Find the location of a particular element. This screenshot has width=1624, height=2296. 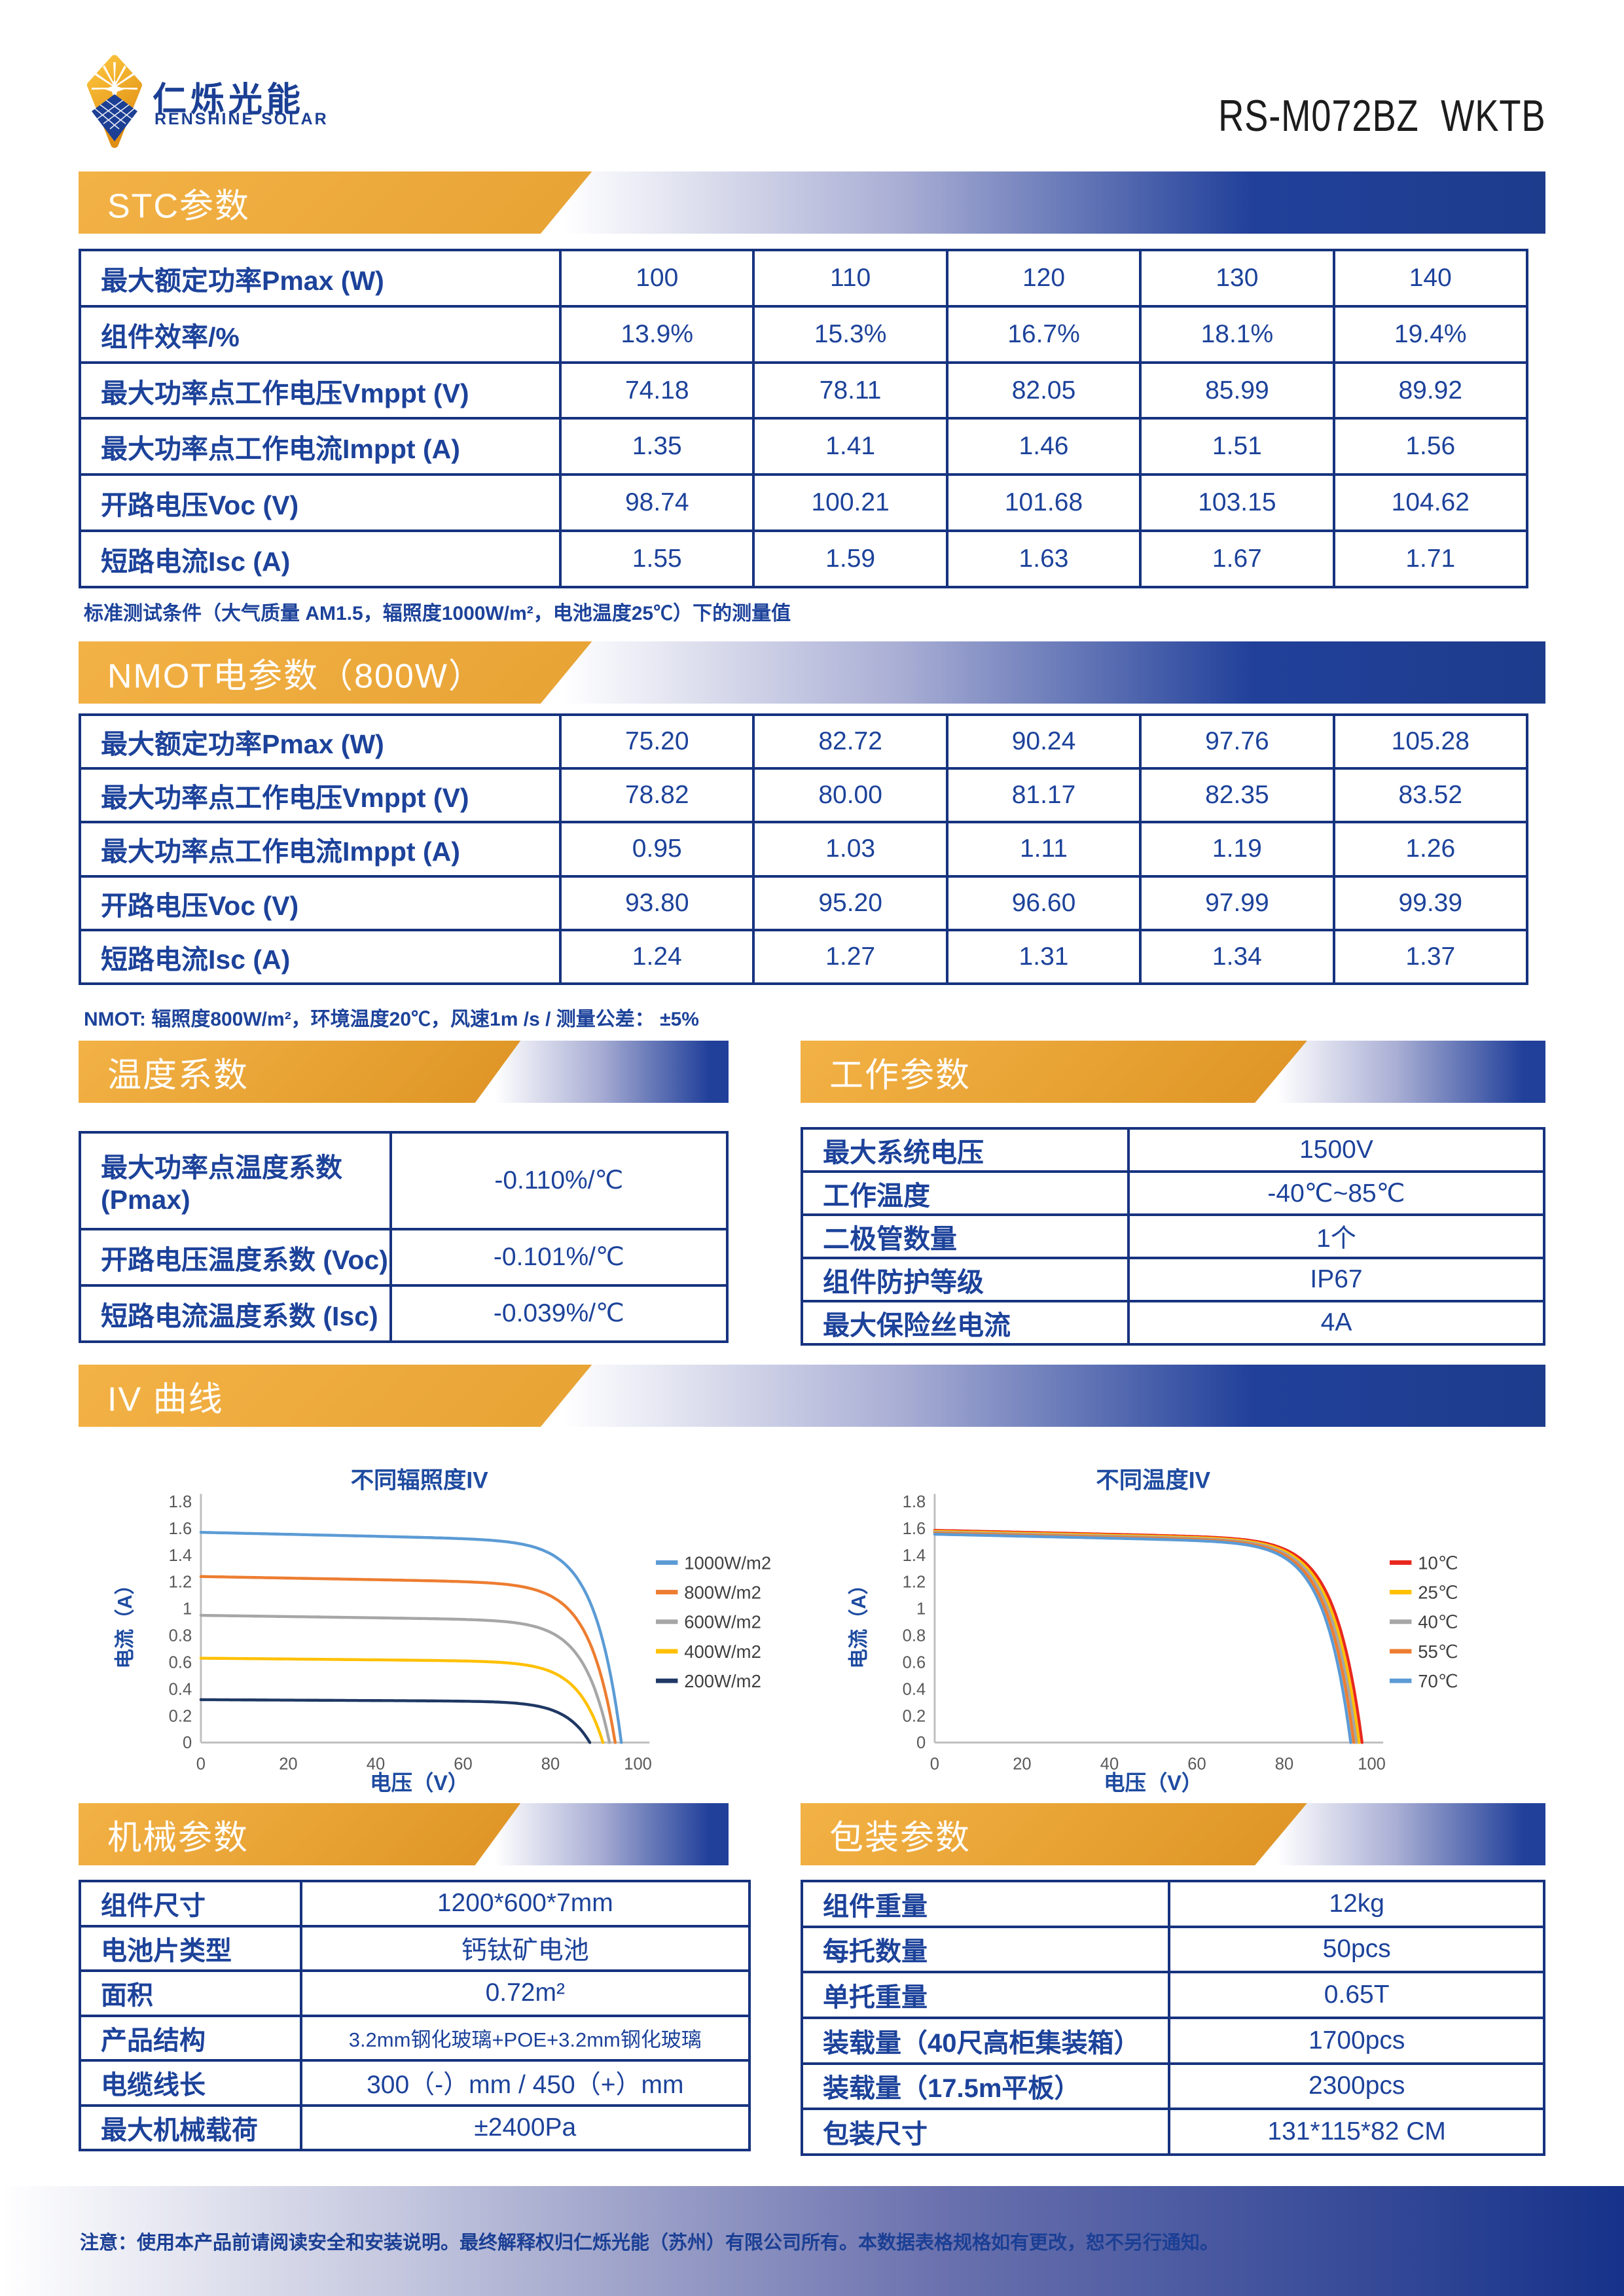

row-value: 75.20 is located at coordinates (657, 741).